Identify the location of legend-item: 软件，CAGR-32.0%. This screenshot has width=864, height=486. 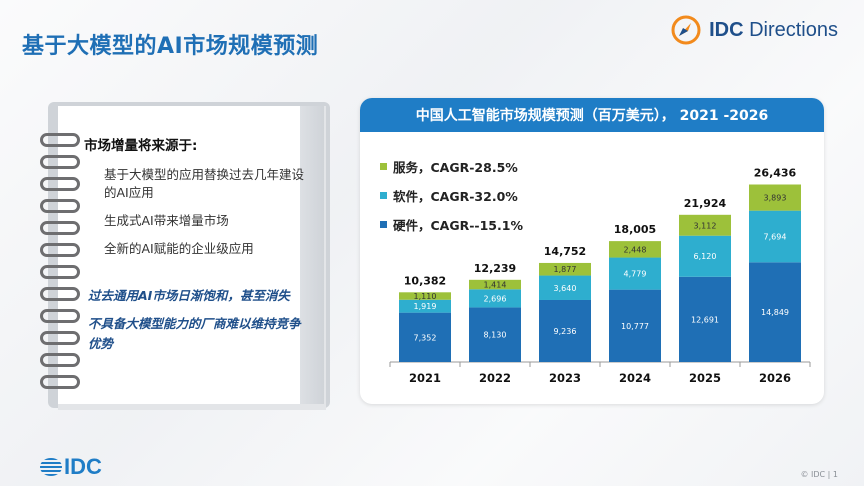
(451, 195).